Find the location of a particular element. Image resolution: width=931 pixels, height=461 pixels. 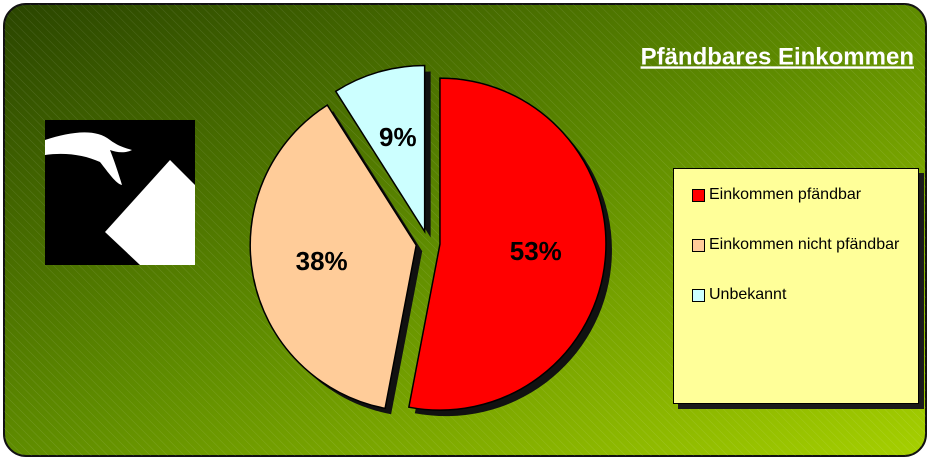

legend-label: Unbekannt is located at coordinates (748, 294).